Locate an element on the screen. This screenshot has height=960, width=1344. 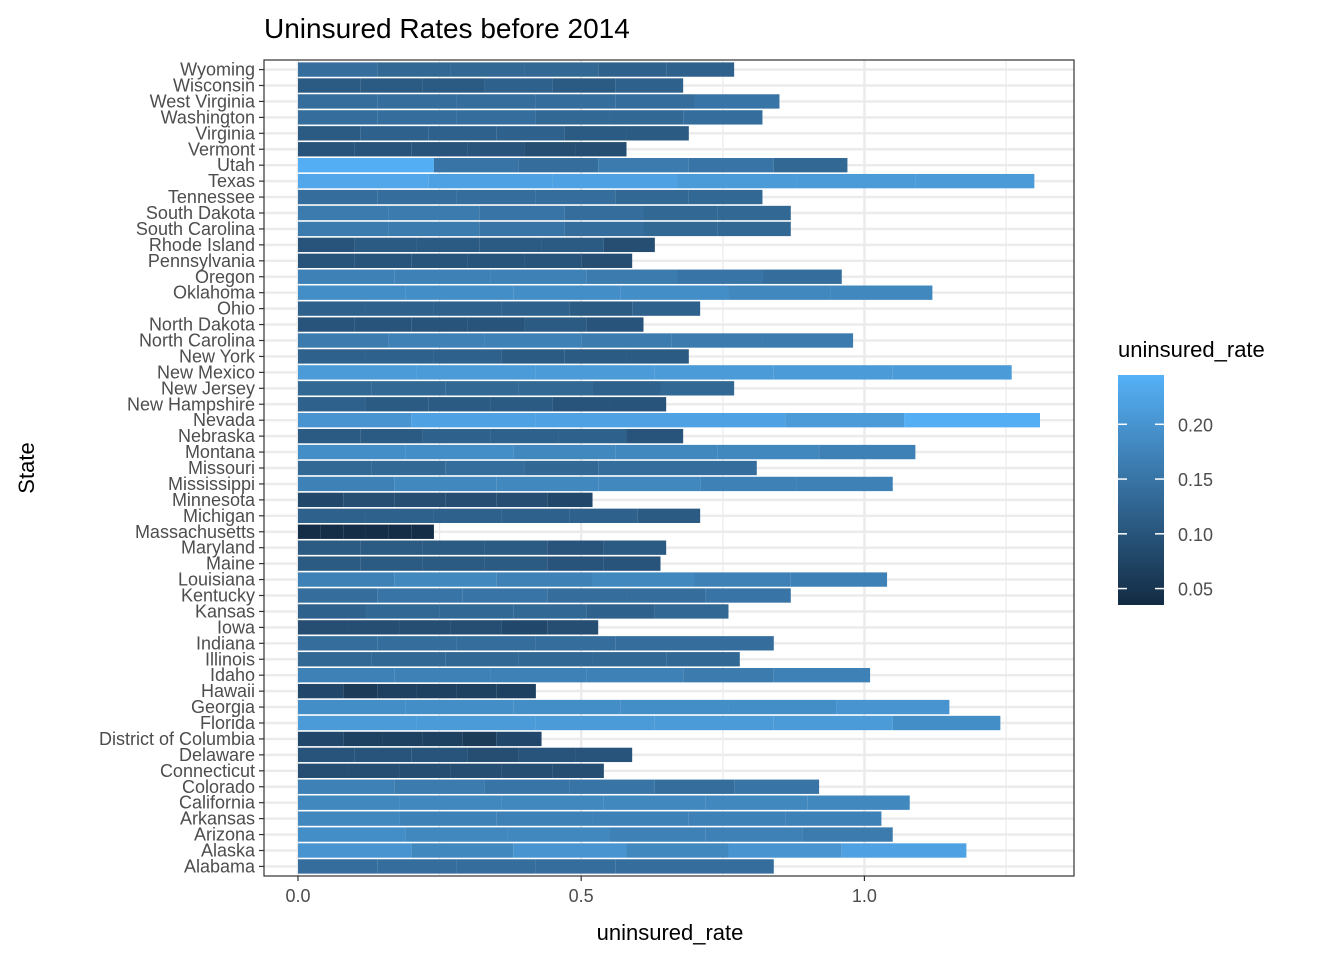
y-tick-label: Missouri is located at coordinates (221, 468).